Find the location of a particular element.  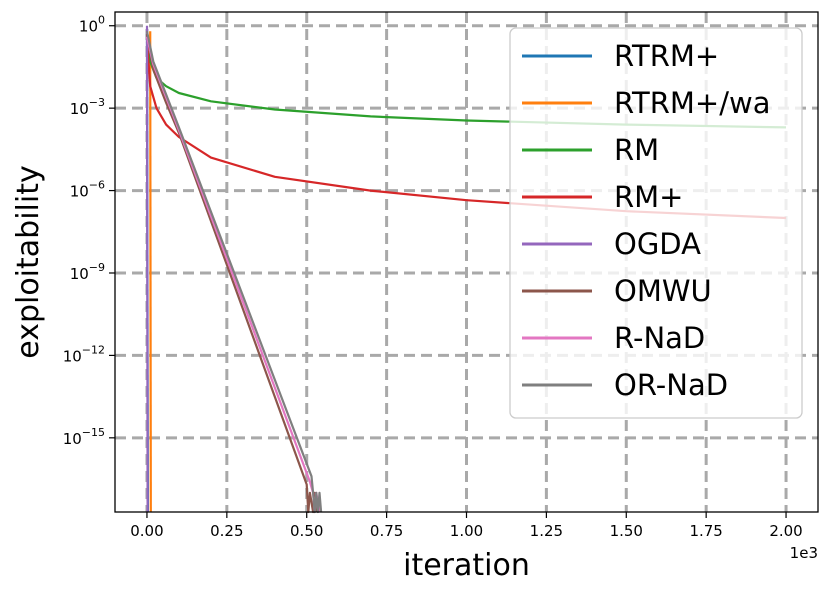

legend-label: OR-NaD is located at coordinates (671, 385).